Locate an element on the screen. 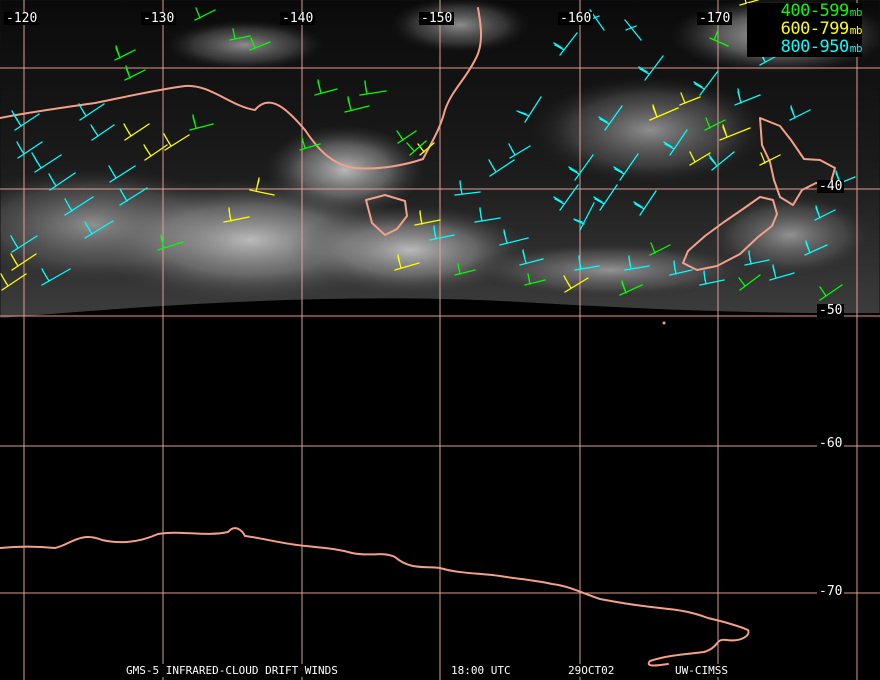 This screenshot has width=880, height=680. latitude-label-minus-60: -60 is located at coordinates (831, 443).